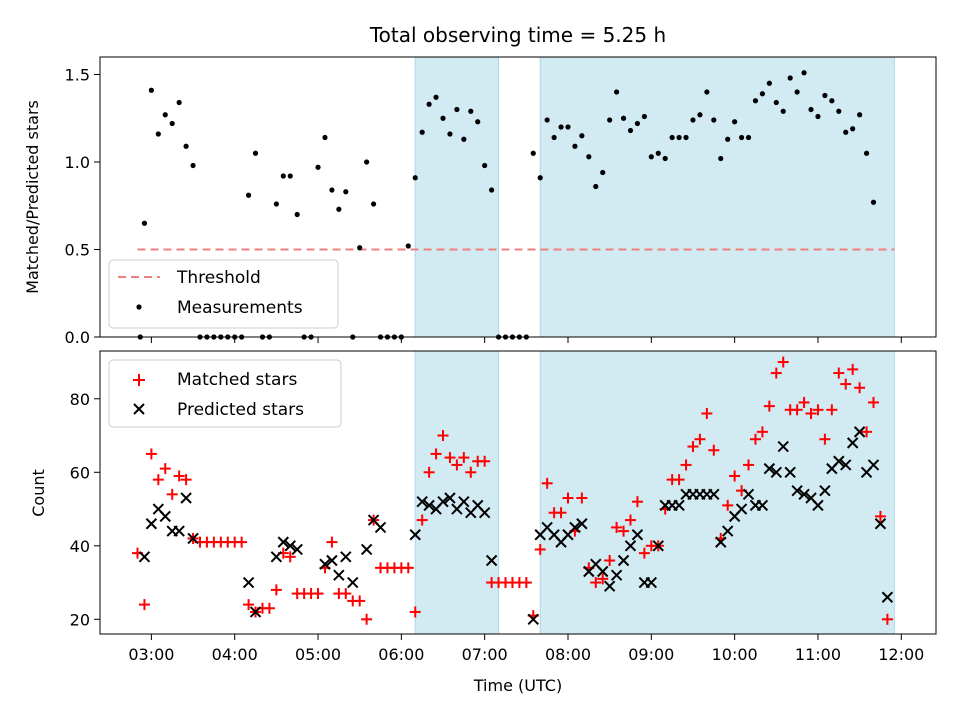 The image size is (960, 720). What do you see at coordinates (218, 278) in the screenshot?
I see `legend-threshold-label: Threshold` at bounding box center [218, 278].